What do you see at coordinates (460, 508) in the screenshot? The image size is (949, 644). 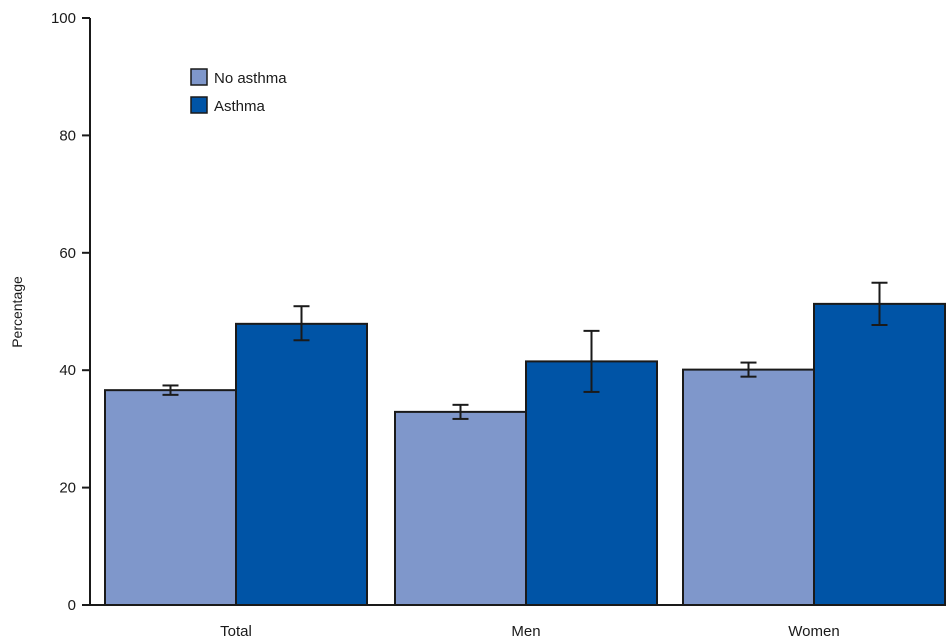 I see `bar-no-asthma-men` at bounding box center [460, 508].